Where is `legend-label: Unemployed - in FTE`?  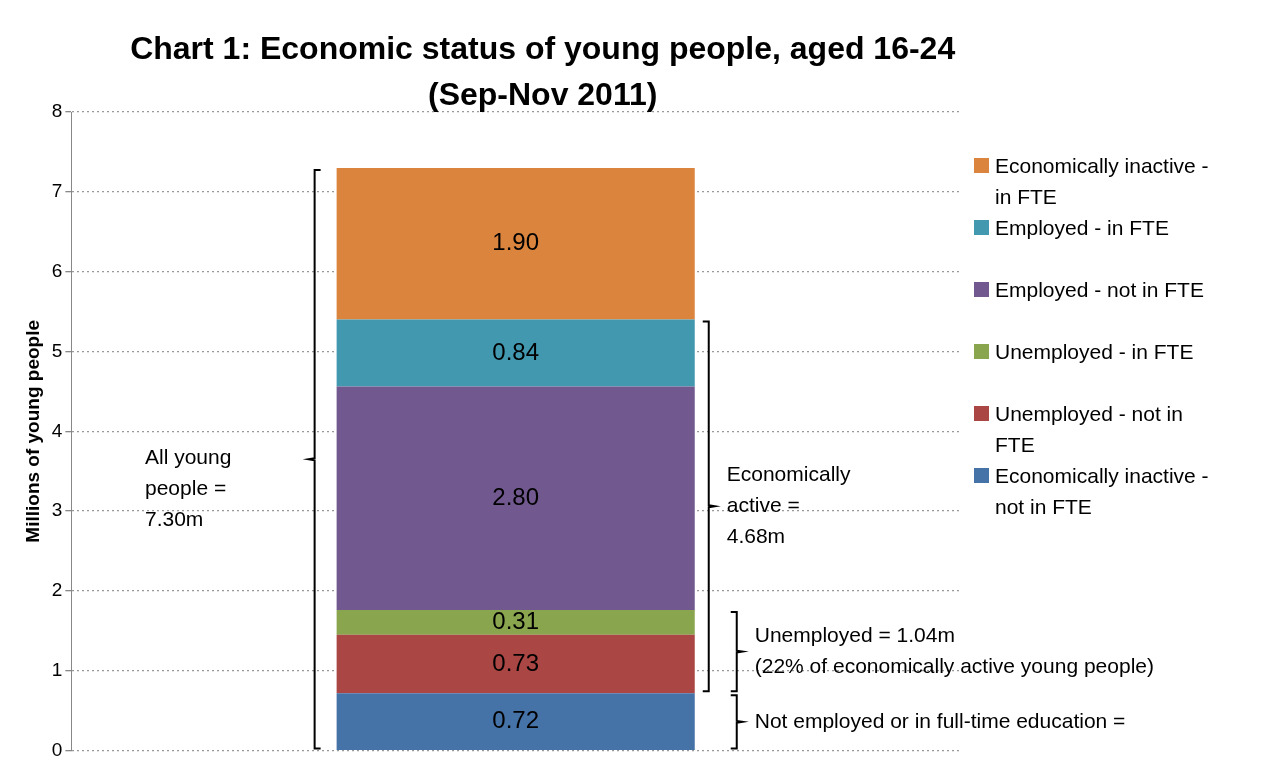 legend-label: Unemployed - in FTE is located at coordinates (1094, 352).